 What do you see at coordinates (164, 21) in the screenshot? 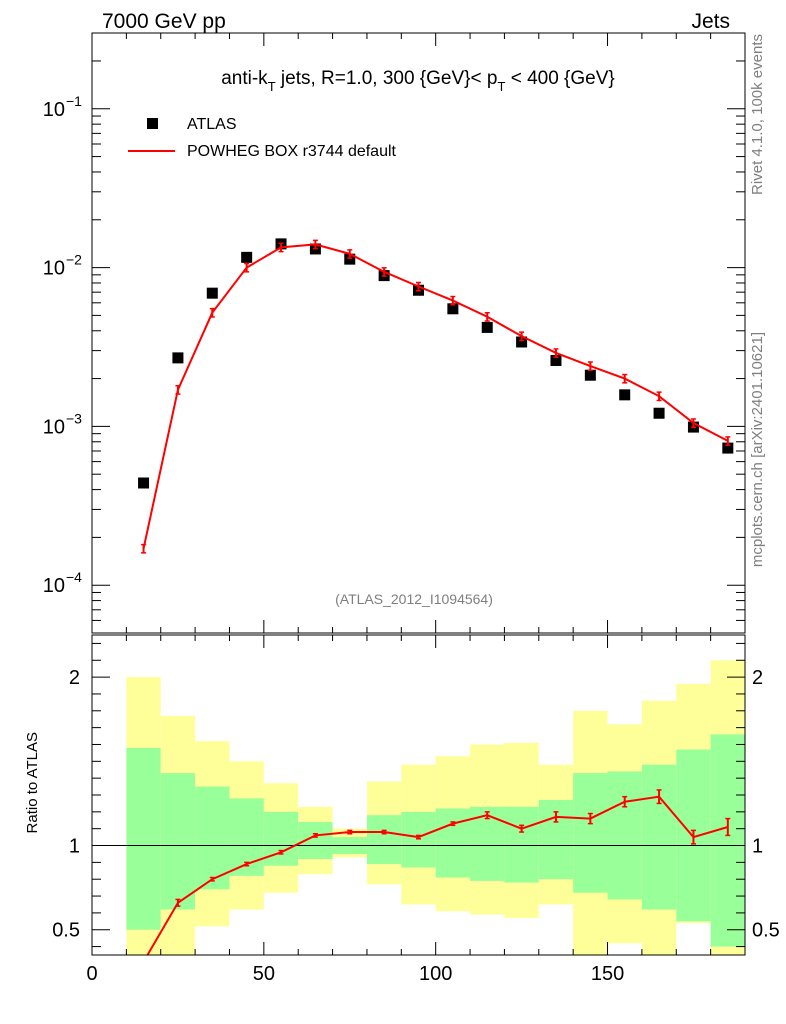
I see `header-left: 7000 GeV pp` at bounding box center [164, 21].